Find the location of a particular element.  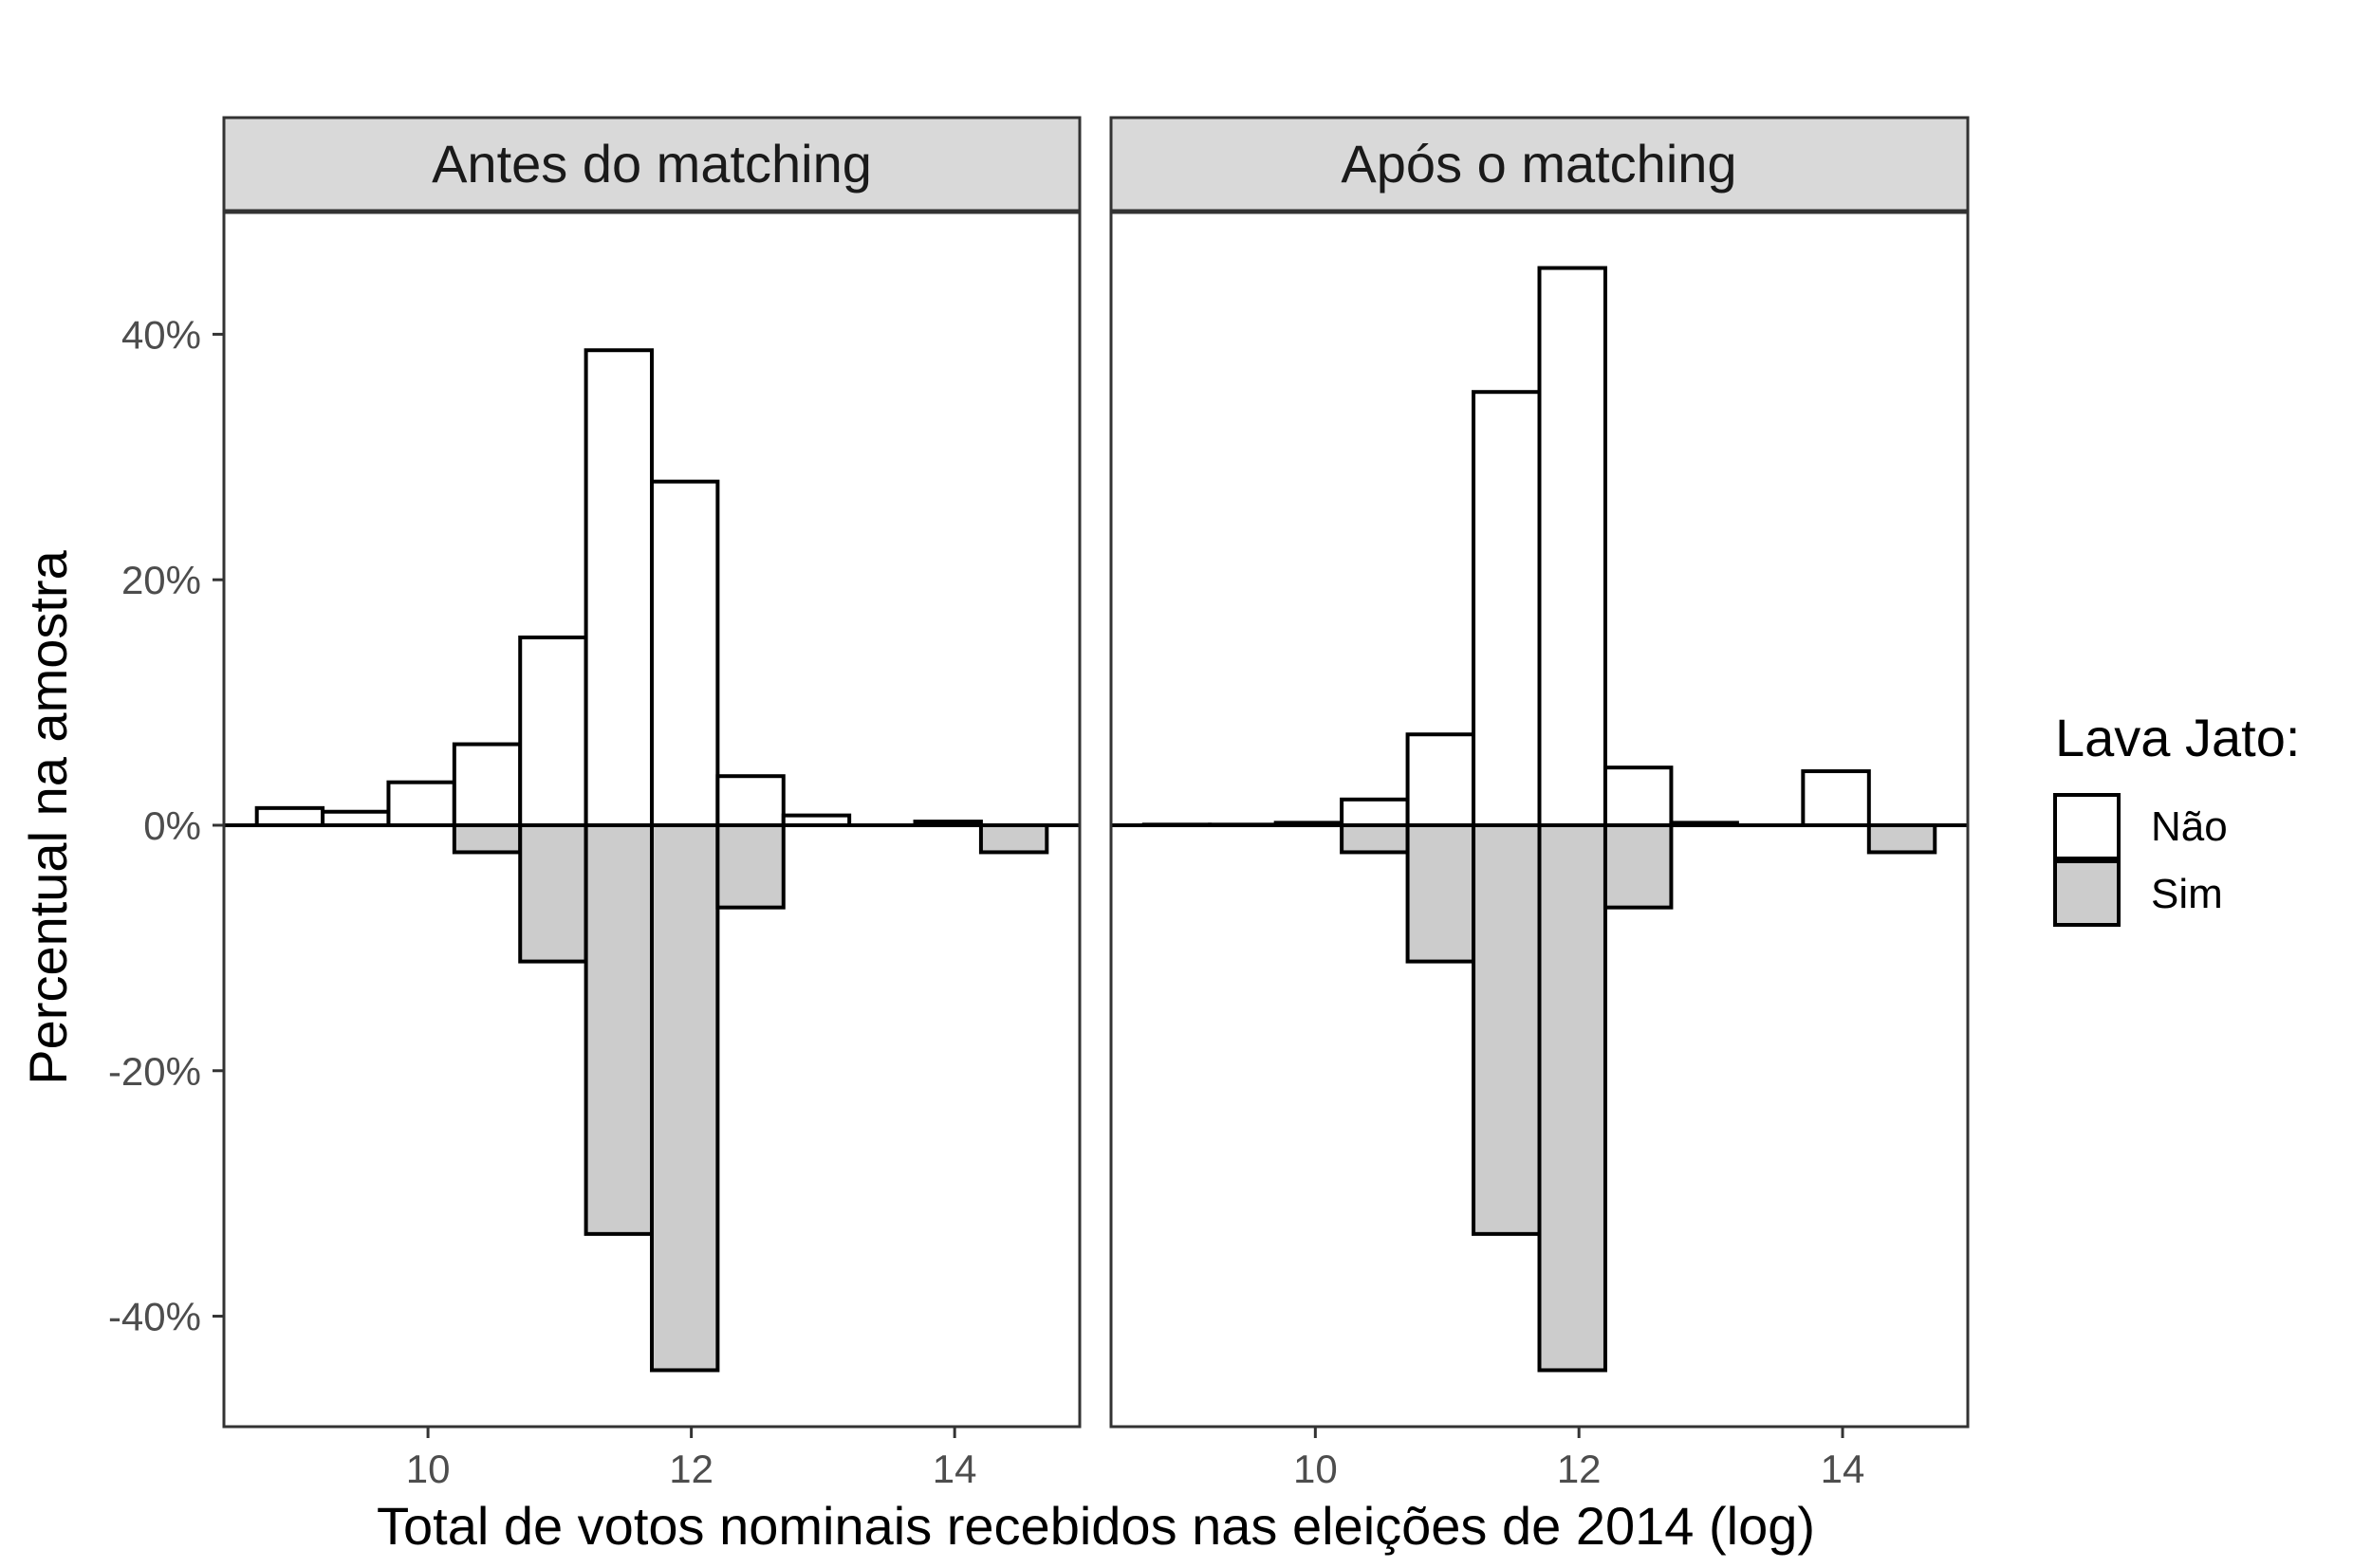

y-axis: -40% -20% 0% 20% 40% is located at coordinates (166, 825).